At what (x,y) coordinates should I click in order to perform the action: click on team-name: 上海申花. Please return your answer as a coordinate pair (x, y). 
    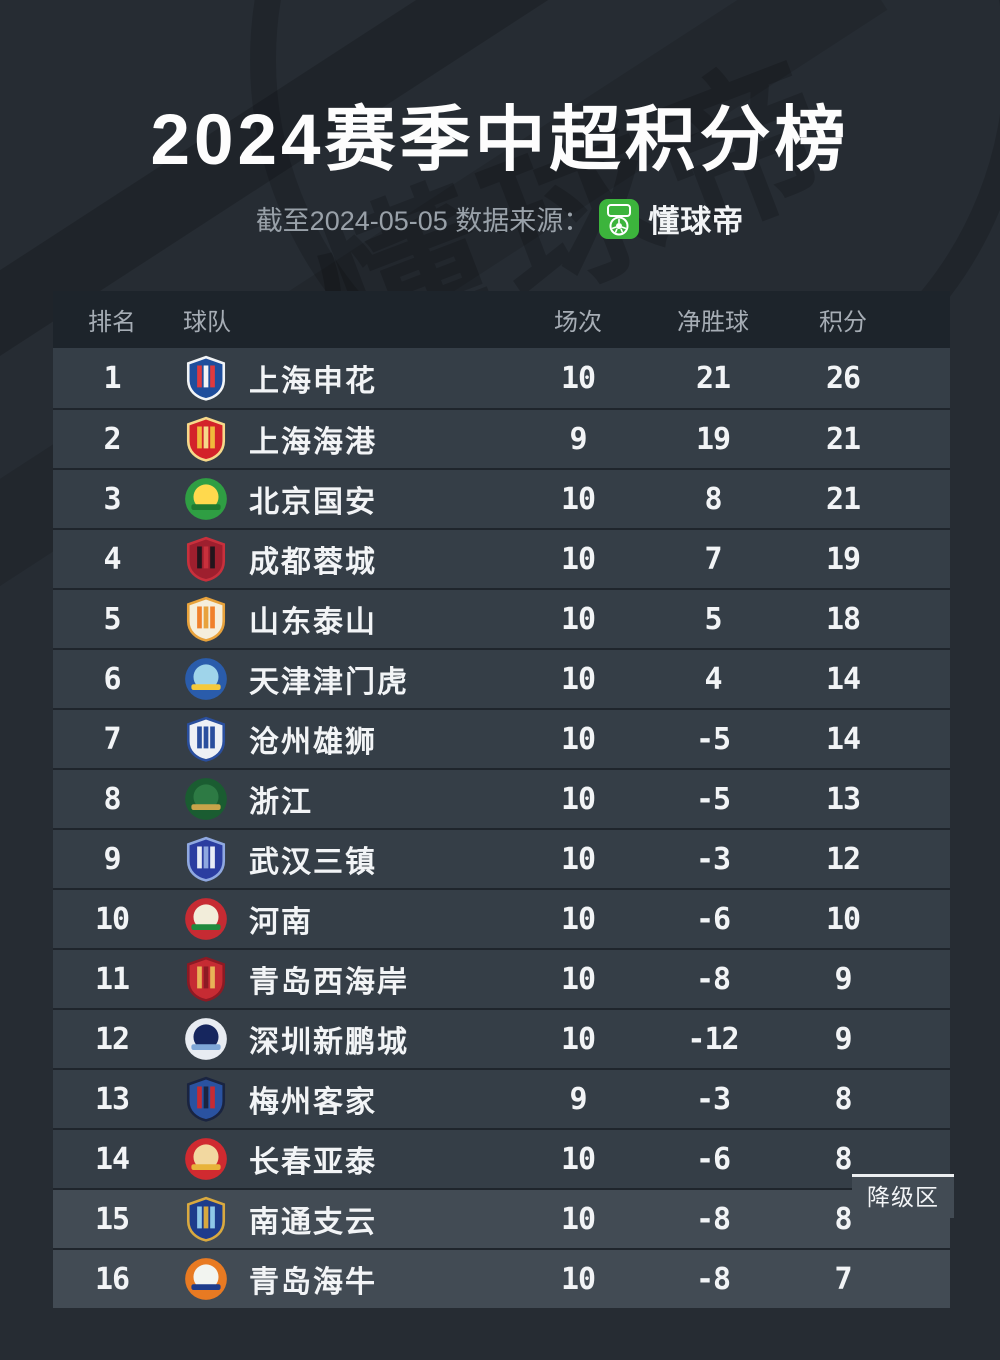
    Looking at the image, I should click on (313, 382).